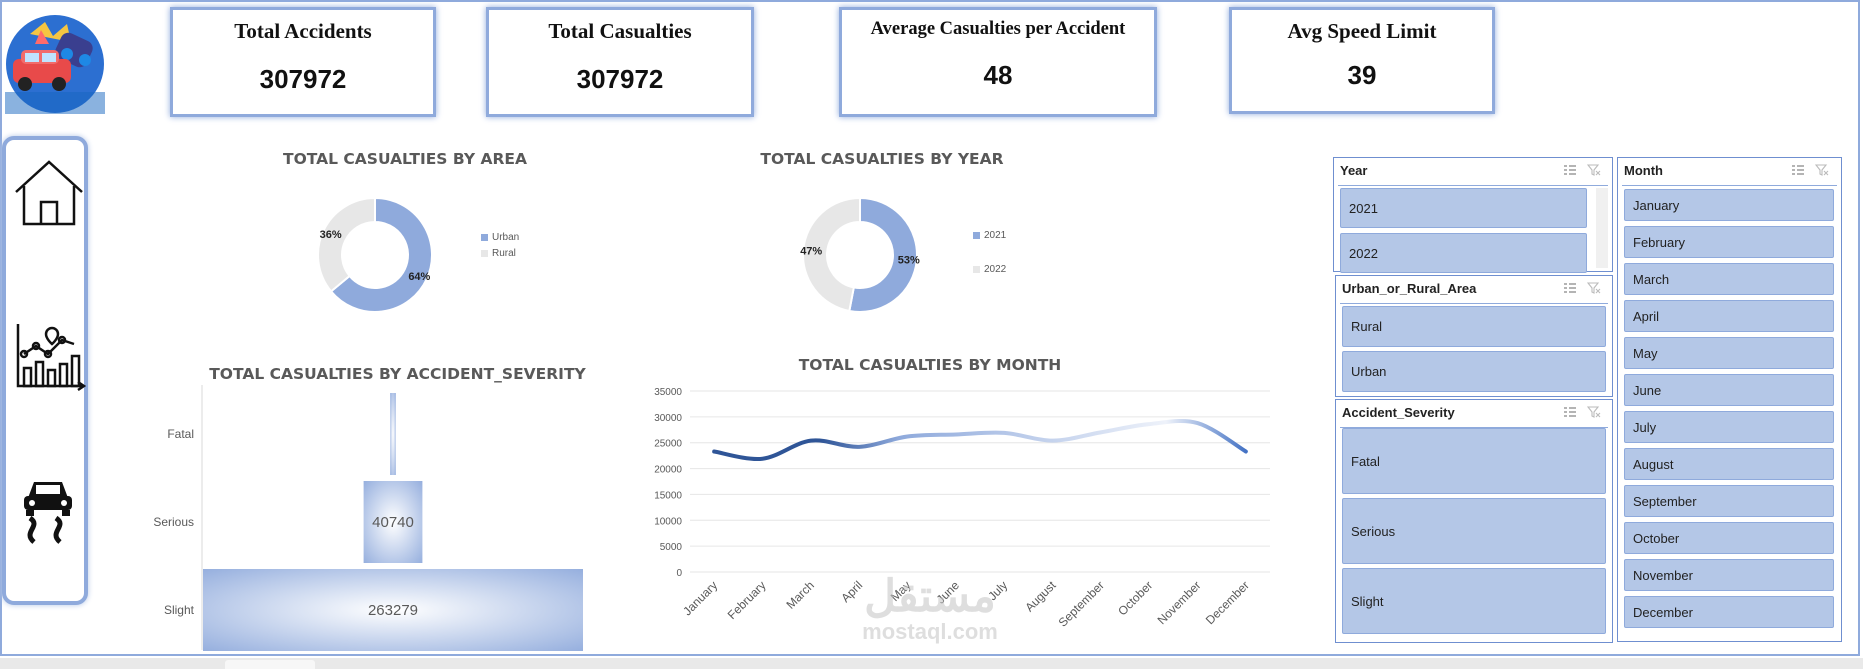 Image resolution: width=1863 pixels, height=669 pixels. What do you see at coordinates (1040, 596) in the screenshot?
I see `x-tick-label: August` at bounding box center [1040, 596].